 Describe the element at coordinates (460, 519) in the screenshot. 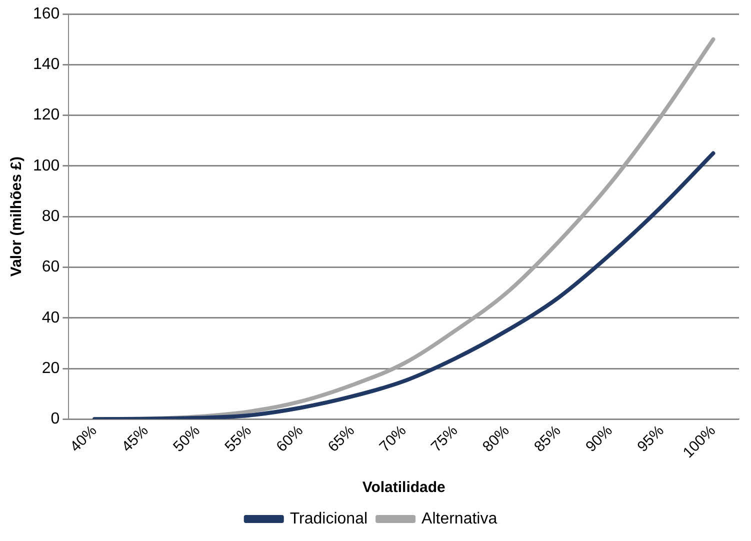

I see `legend-label: Alternativa` at that location.